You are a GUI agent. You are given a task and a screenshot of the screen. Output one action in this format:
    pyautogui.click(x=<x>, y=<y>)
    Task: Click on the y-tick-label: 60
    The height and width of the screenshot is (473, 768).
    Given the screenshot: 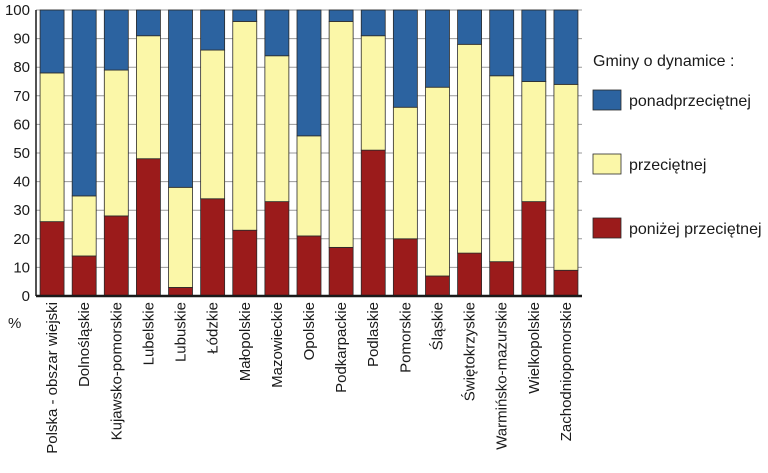 What is the action you would take?
    pyautogui.click(x=21, y=124)
    